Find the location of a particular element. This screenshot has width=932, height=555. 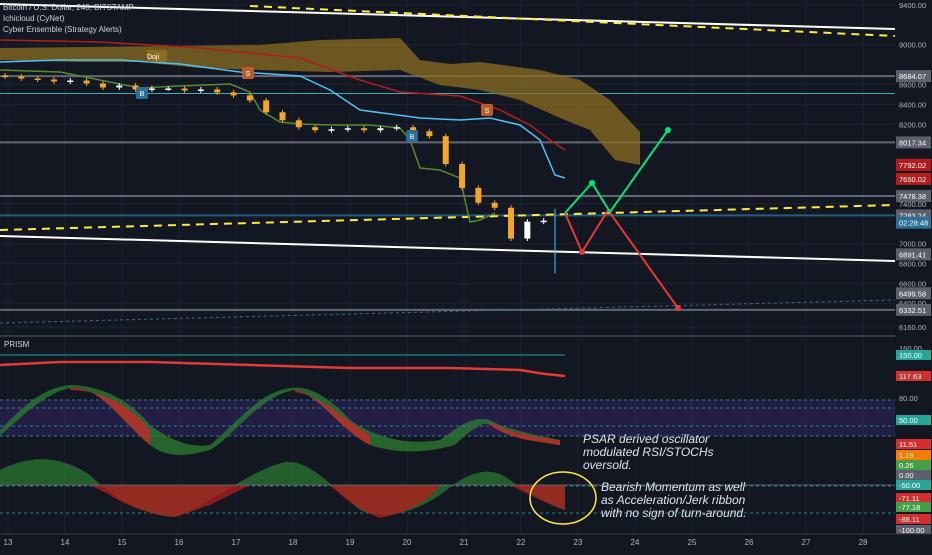

osc-label-value: -71.11 is located at coordinates (909, 498).